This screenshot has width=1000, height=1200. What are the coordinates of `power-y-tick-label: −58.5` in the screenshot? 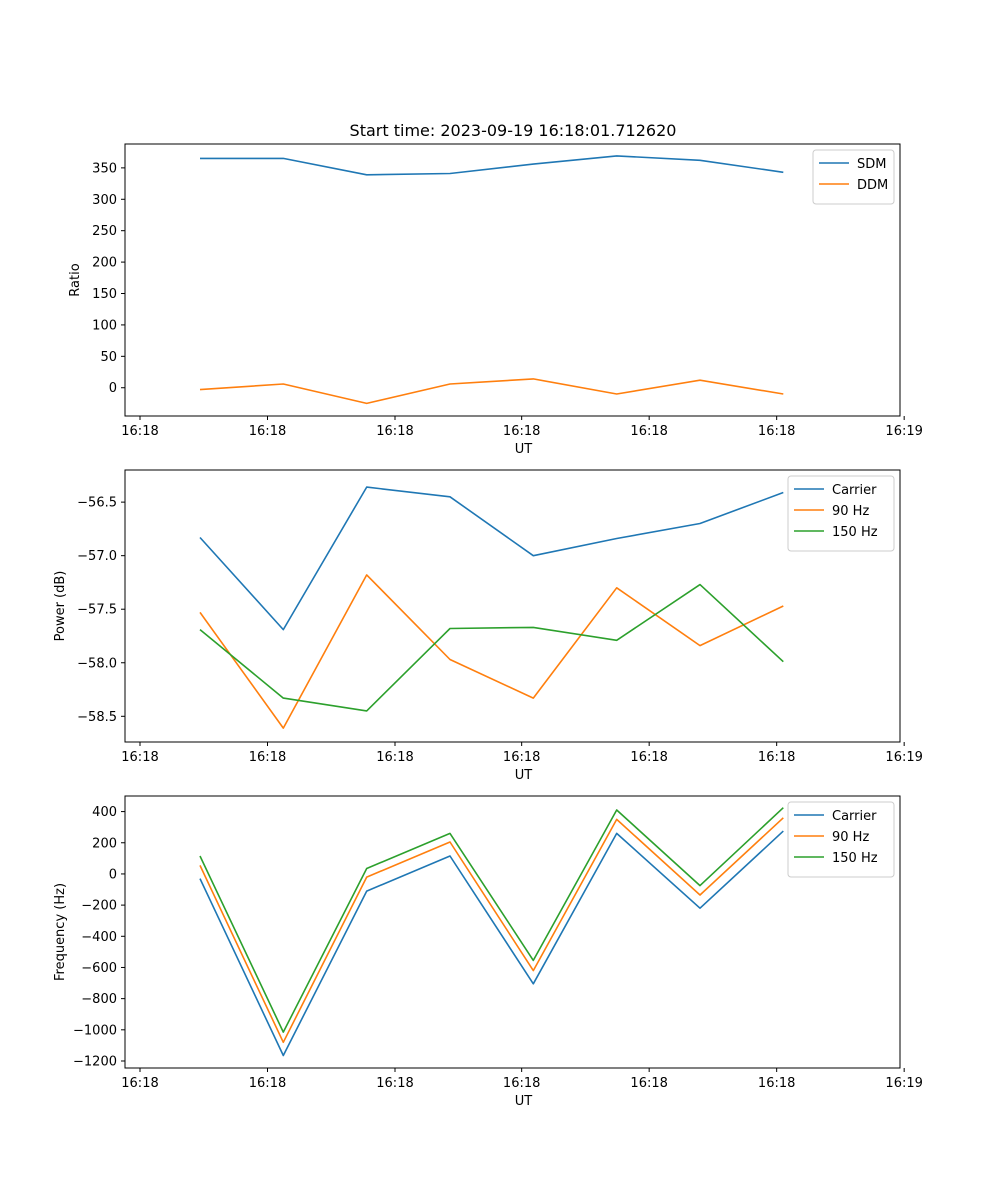 It's located at (97, 717).